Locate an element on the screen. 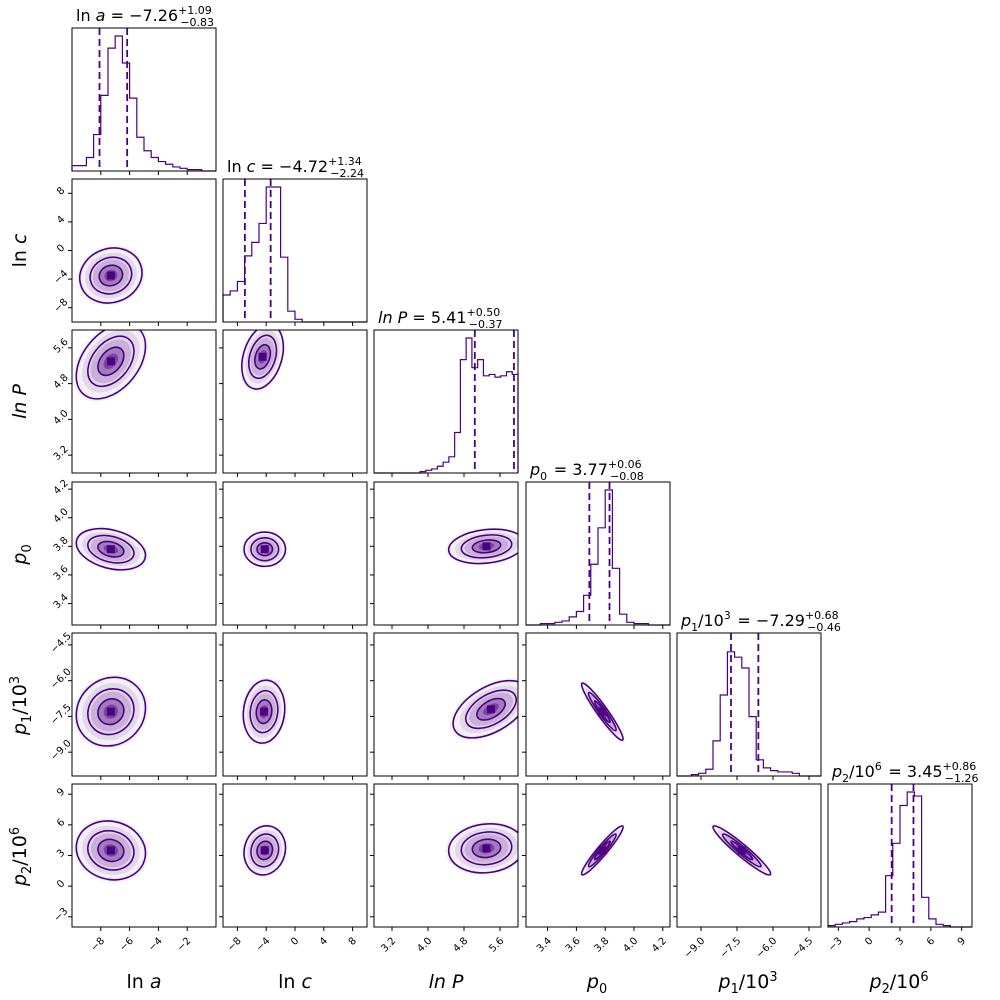 The height and width of the screenshot is (1000, 1000). x-axis-label-lnc: ln c is located at coordinates (295, 982).